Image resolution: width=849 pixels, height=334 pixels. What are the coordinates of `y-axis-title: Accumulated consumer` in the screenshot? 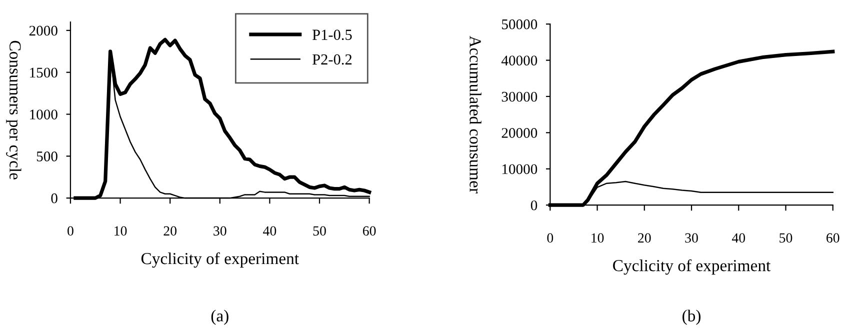 It's located at (476, 115).